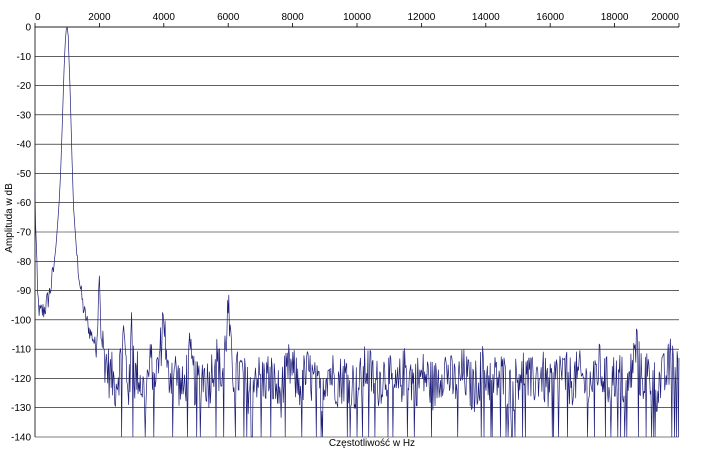 The image size is (705, 451). I want to click on y-tick-label: 0, so click(28, 28).